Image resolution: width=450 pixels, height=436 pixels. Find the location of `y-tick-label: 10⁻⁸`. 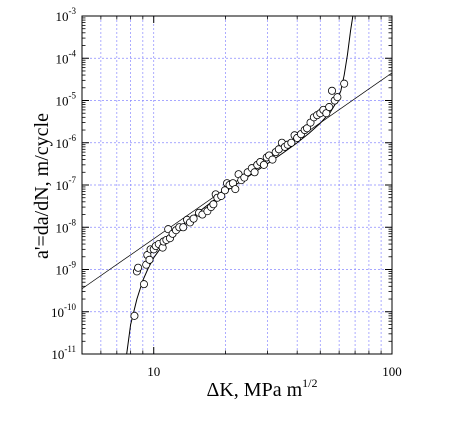

y-tick-label: 10⁻⁸ is located at coordinates (66, 226).